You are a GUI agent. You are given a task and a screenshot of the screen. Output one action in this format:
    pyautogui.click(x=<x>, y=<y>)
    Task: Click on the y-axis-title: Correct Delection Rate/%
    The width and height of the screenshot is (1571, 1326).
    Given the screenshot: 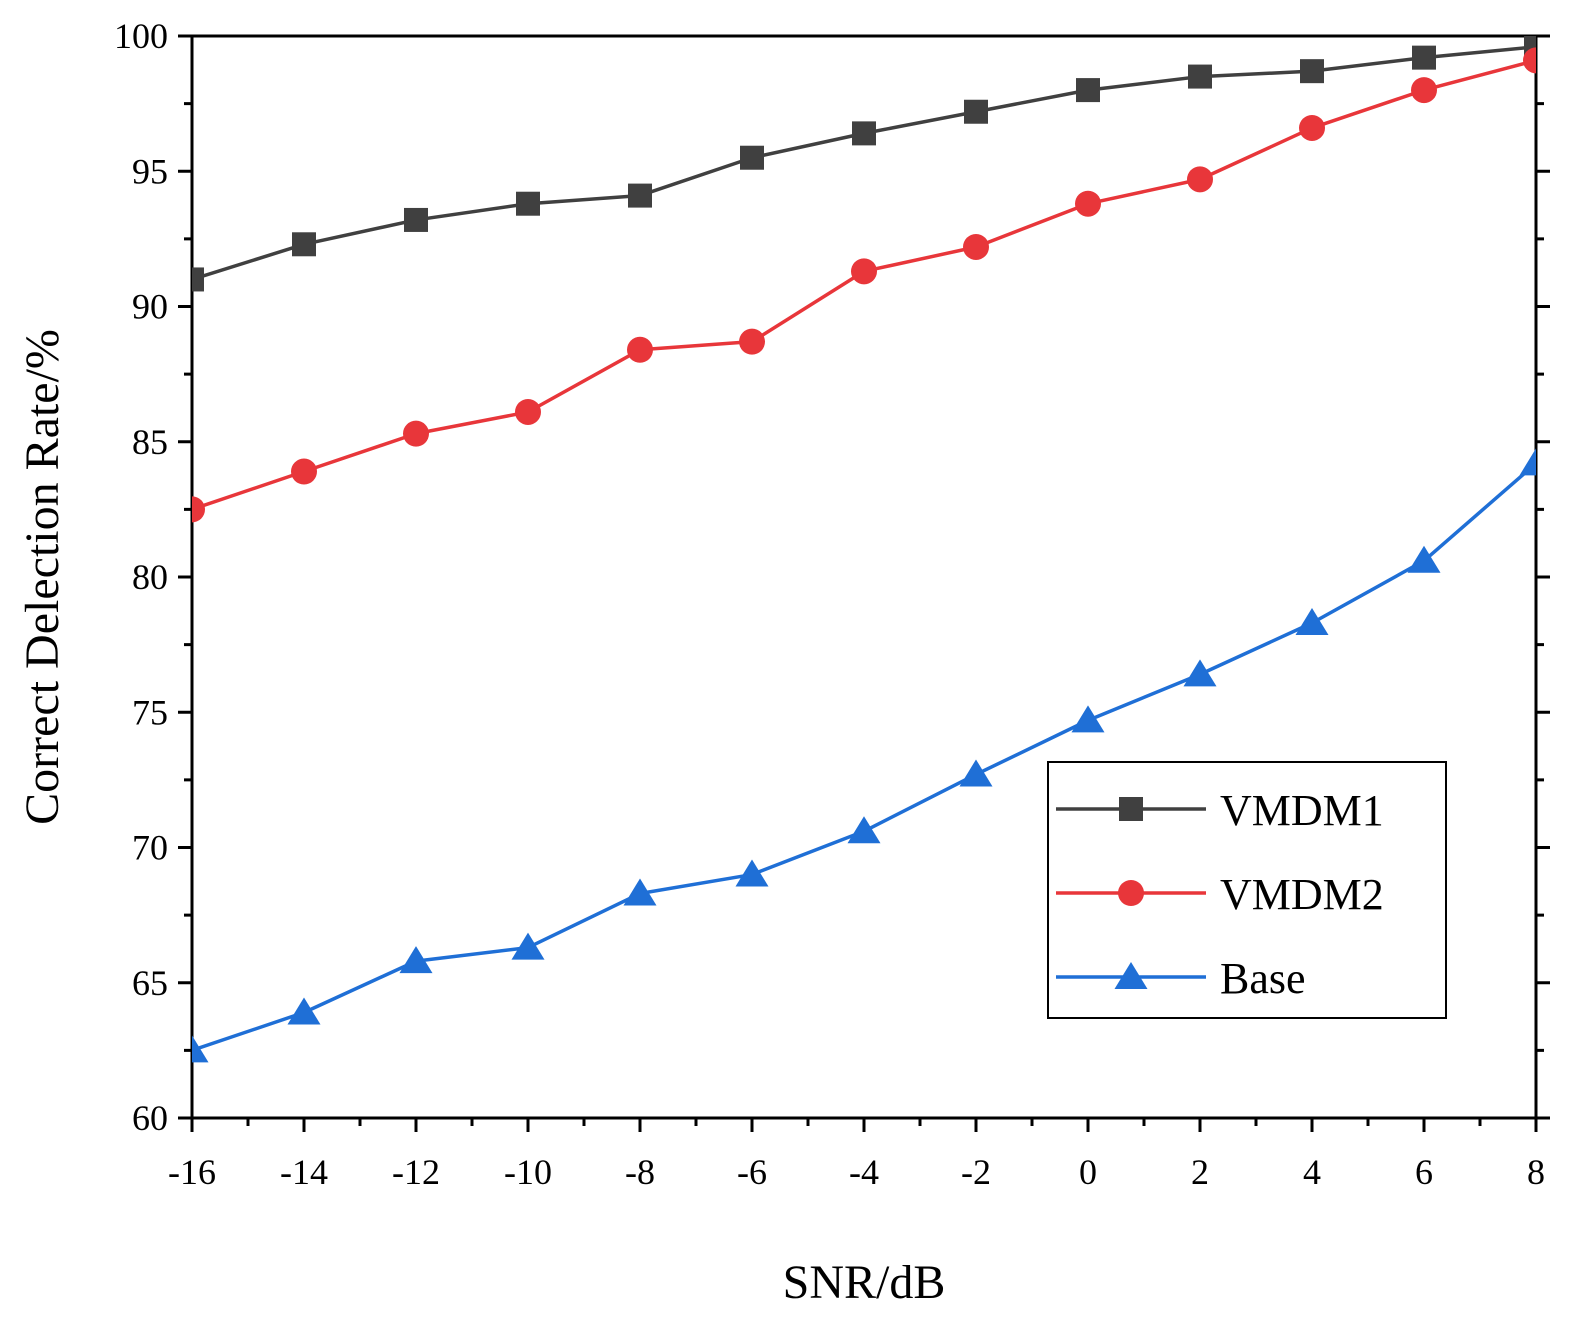 What is the action you would take?
    pyautogui.click(x=42, y=577)
    